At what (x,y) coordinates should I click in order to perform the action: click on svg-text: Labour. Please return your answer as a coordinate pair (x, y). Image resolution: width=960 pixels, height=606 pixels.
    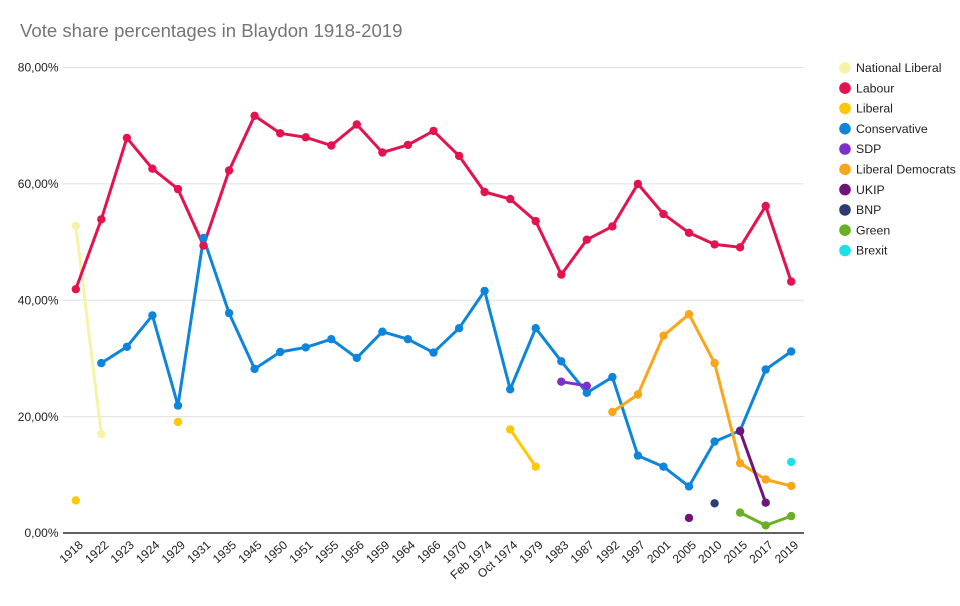
    Looking at the image, I should click on (875, 88).